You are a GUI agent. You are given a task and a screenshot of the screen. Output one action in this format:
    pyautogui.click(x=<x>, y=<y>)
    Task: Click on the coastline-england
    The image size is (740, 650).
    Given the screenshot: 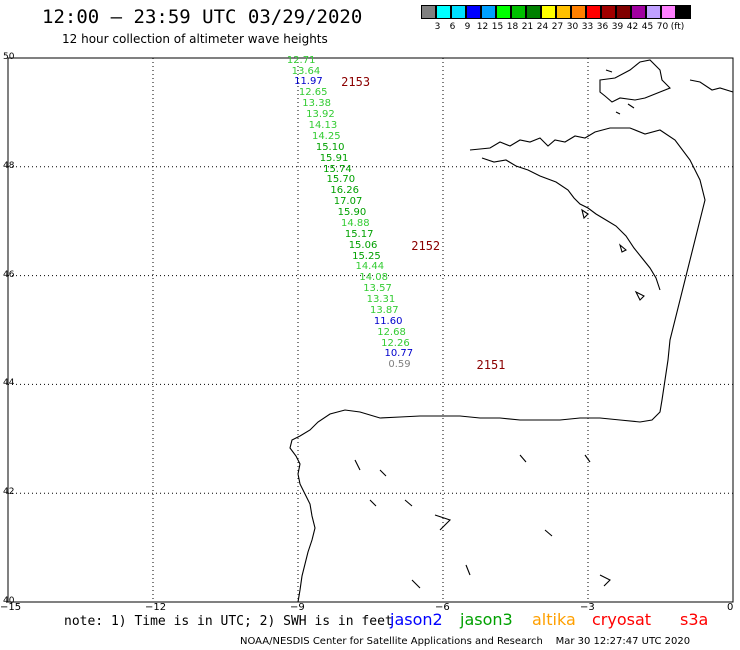 What is the action you would take?
    pyautogui.click(x=635, y=81)
    